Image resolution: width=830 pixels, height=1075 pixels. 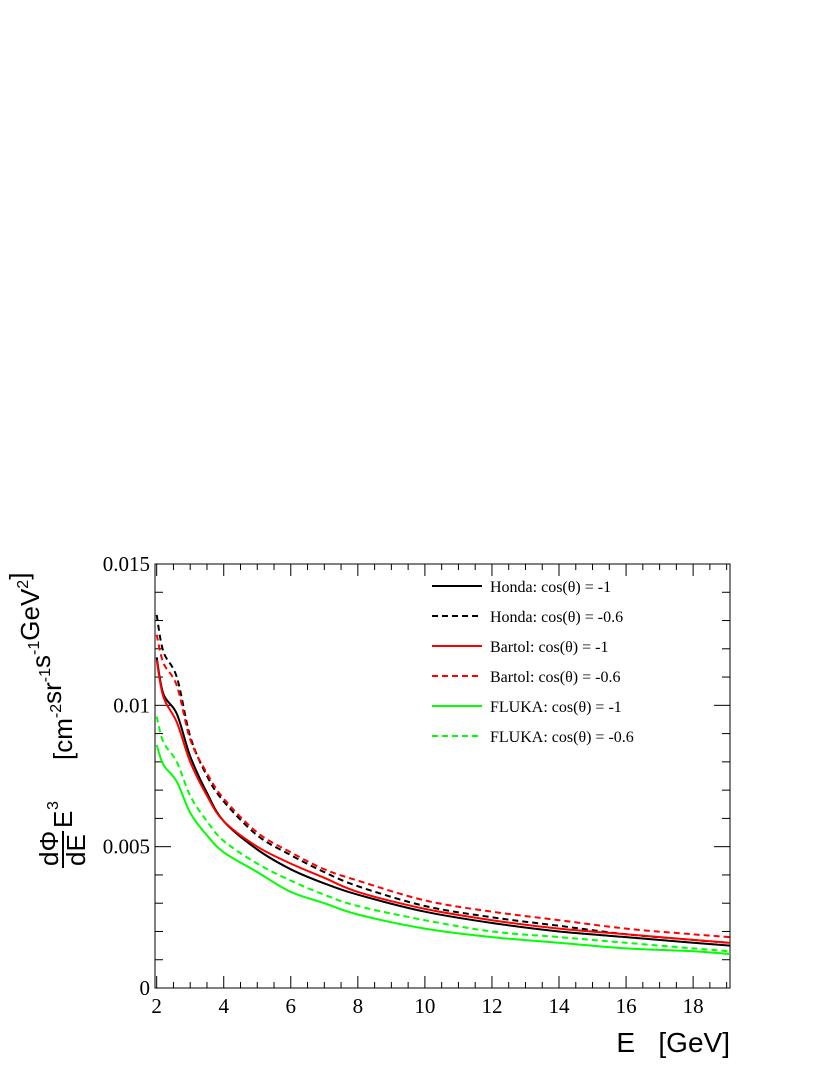 What do you see at coordinates (291, 1006) in the screenshot?
I see `x-tick-label: 6` at bounding box center [291, 1006].